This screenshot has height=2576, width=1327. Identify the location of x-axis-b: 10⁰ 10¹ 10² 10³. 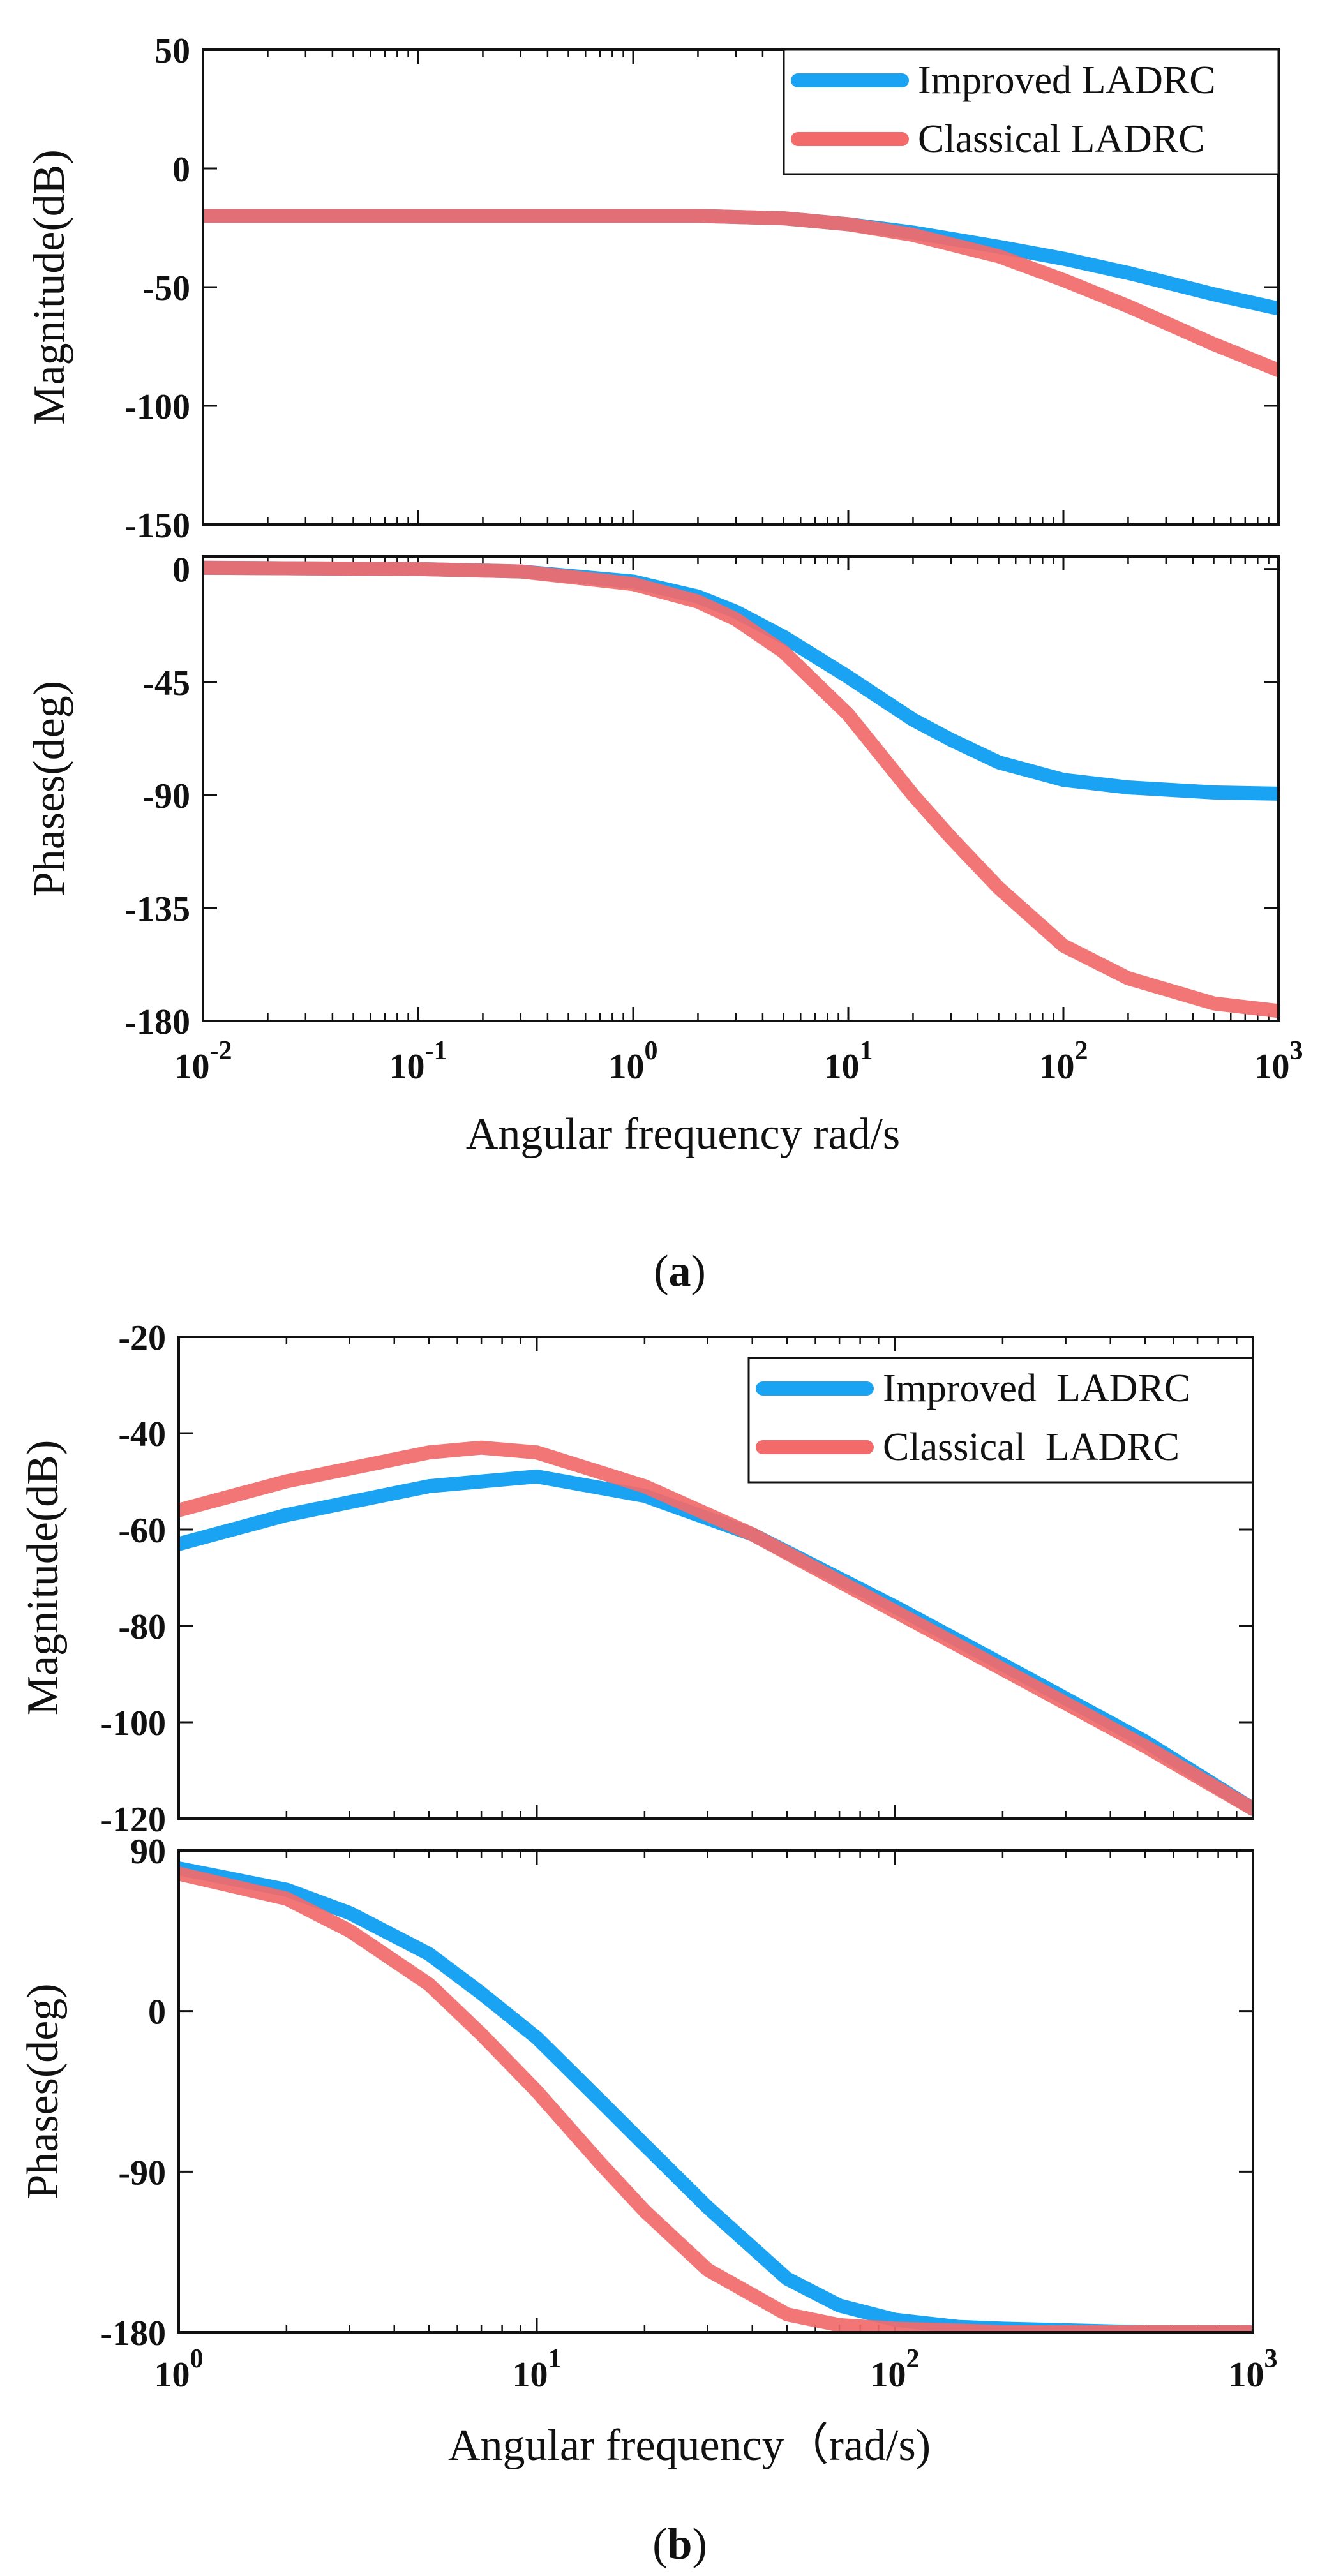
(716, 2369).